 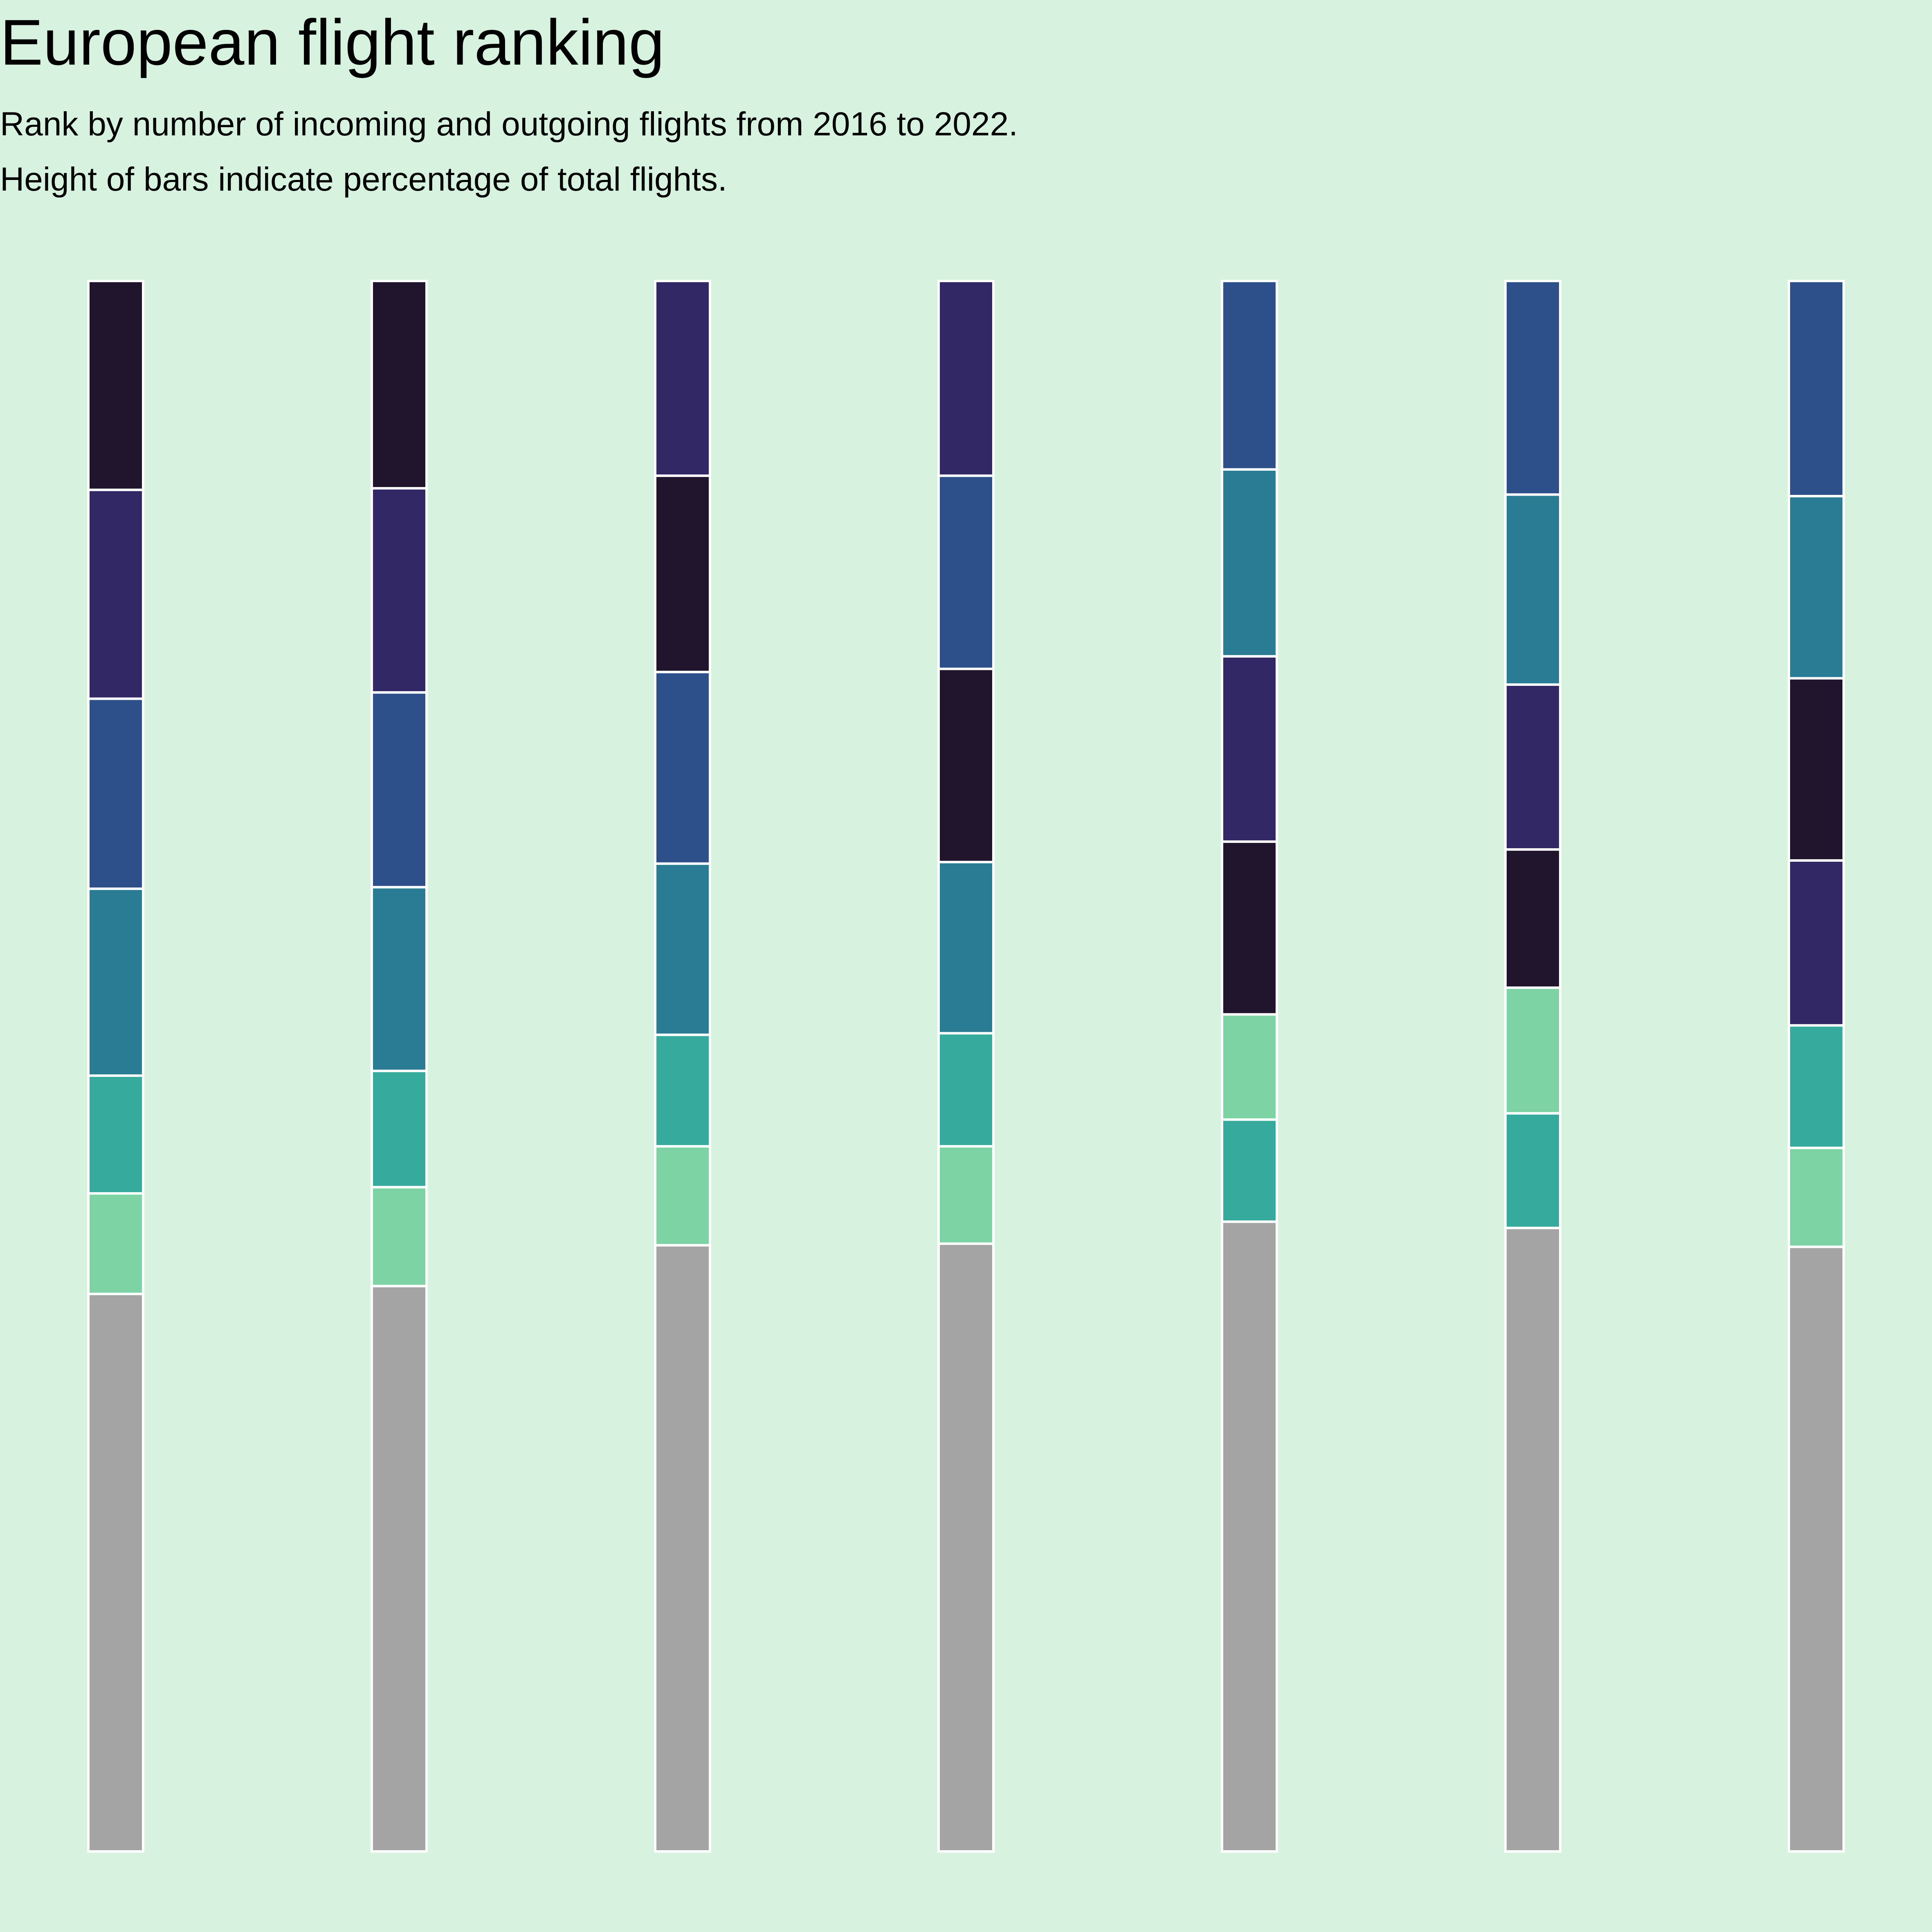 What do you see at coordinates (332, 43) in the screenshot?
I see `chart-title: European flight ranking` at bounding box center [332, 43].